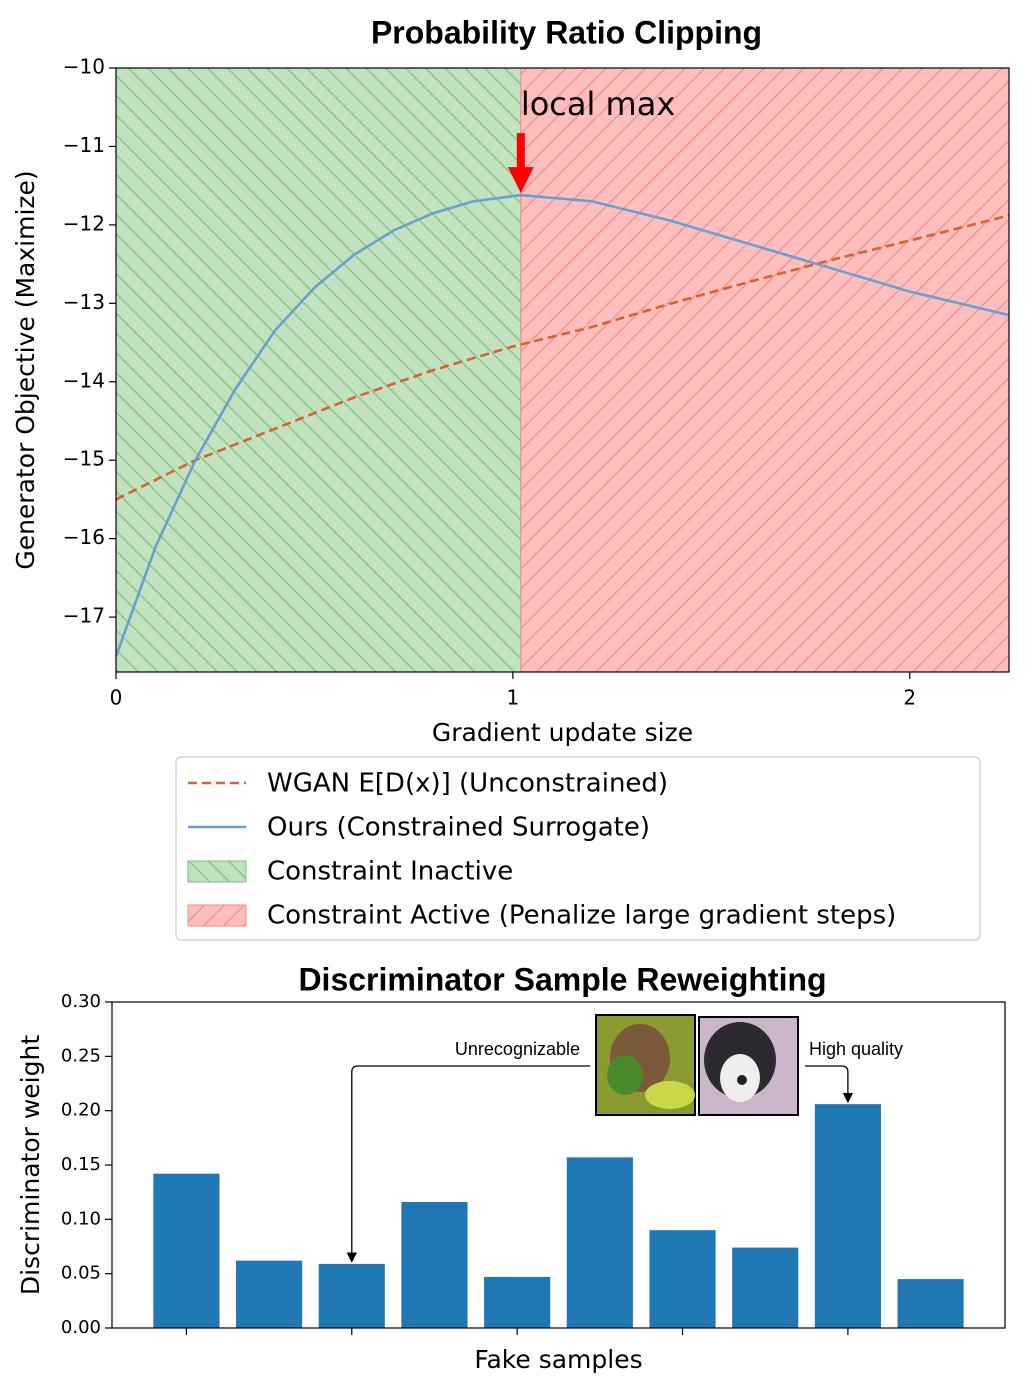 Image resolution: width=1026 pixels, height=1394 pixels. What do you see at coordinates (562, 732) in the screenshot?
I see `x-axis-label: Gradient update size` at bounding box center [562, 732].